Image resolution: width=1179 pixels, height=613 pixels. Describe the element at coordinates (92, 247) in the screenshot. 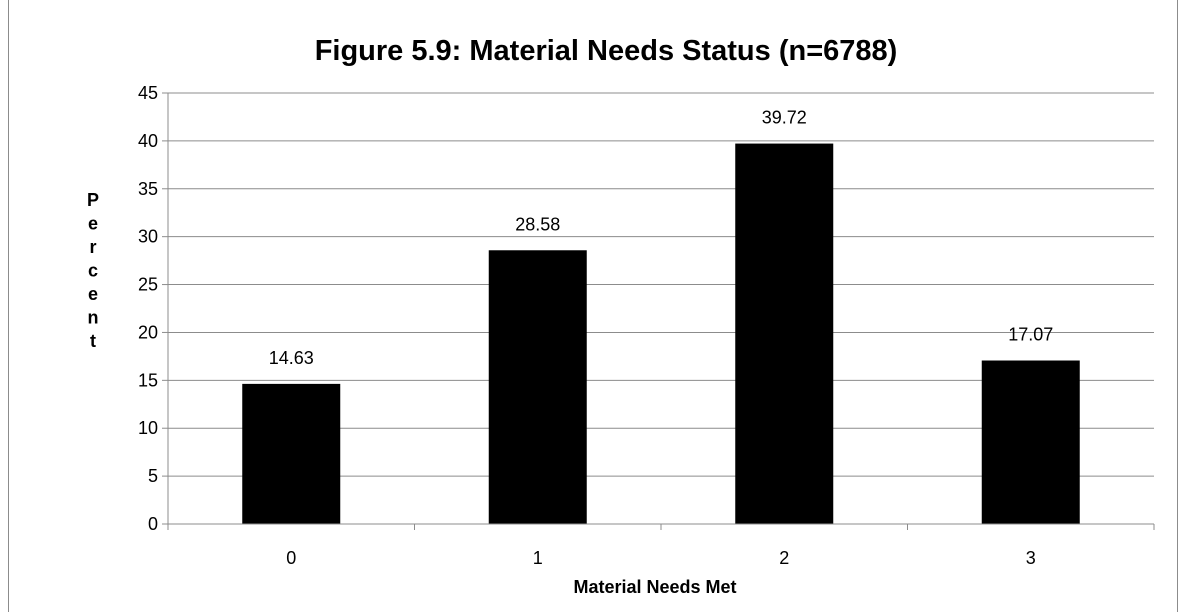

I see `y-axis-title-letter: r` at that location.